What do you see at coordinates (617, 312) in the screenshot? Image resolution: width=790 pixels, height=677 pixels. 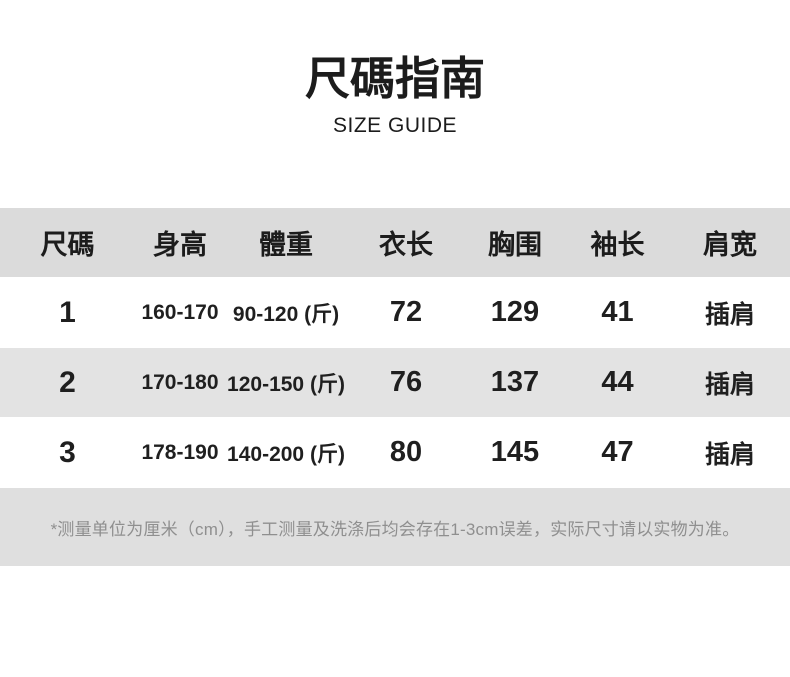 I see `table-cell-sleeve-length: 41` at bounding box center [617, 312].